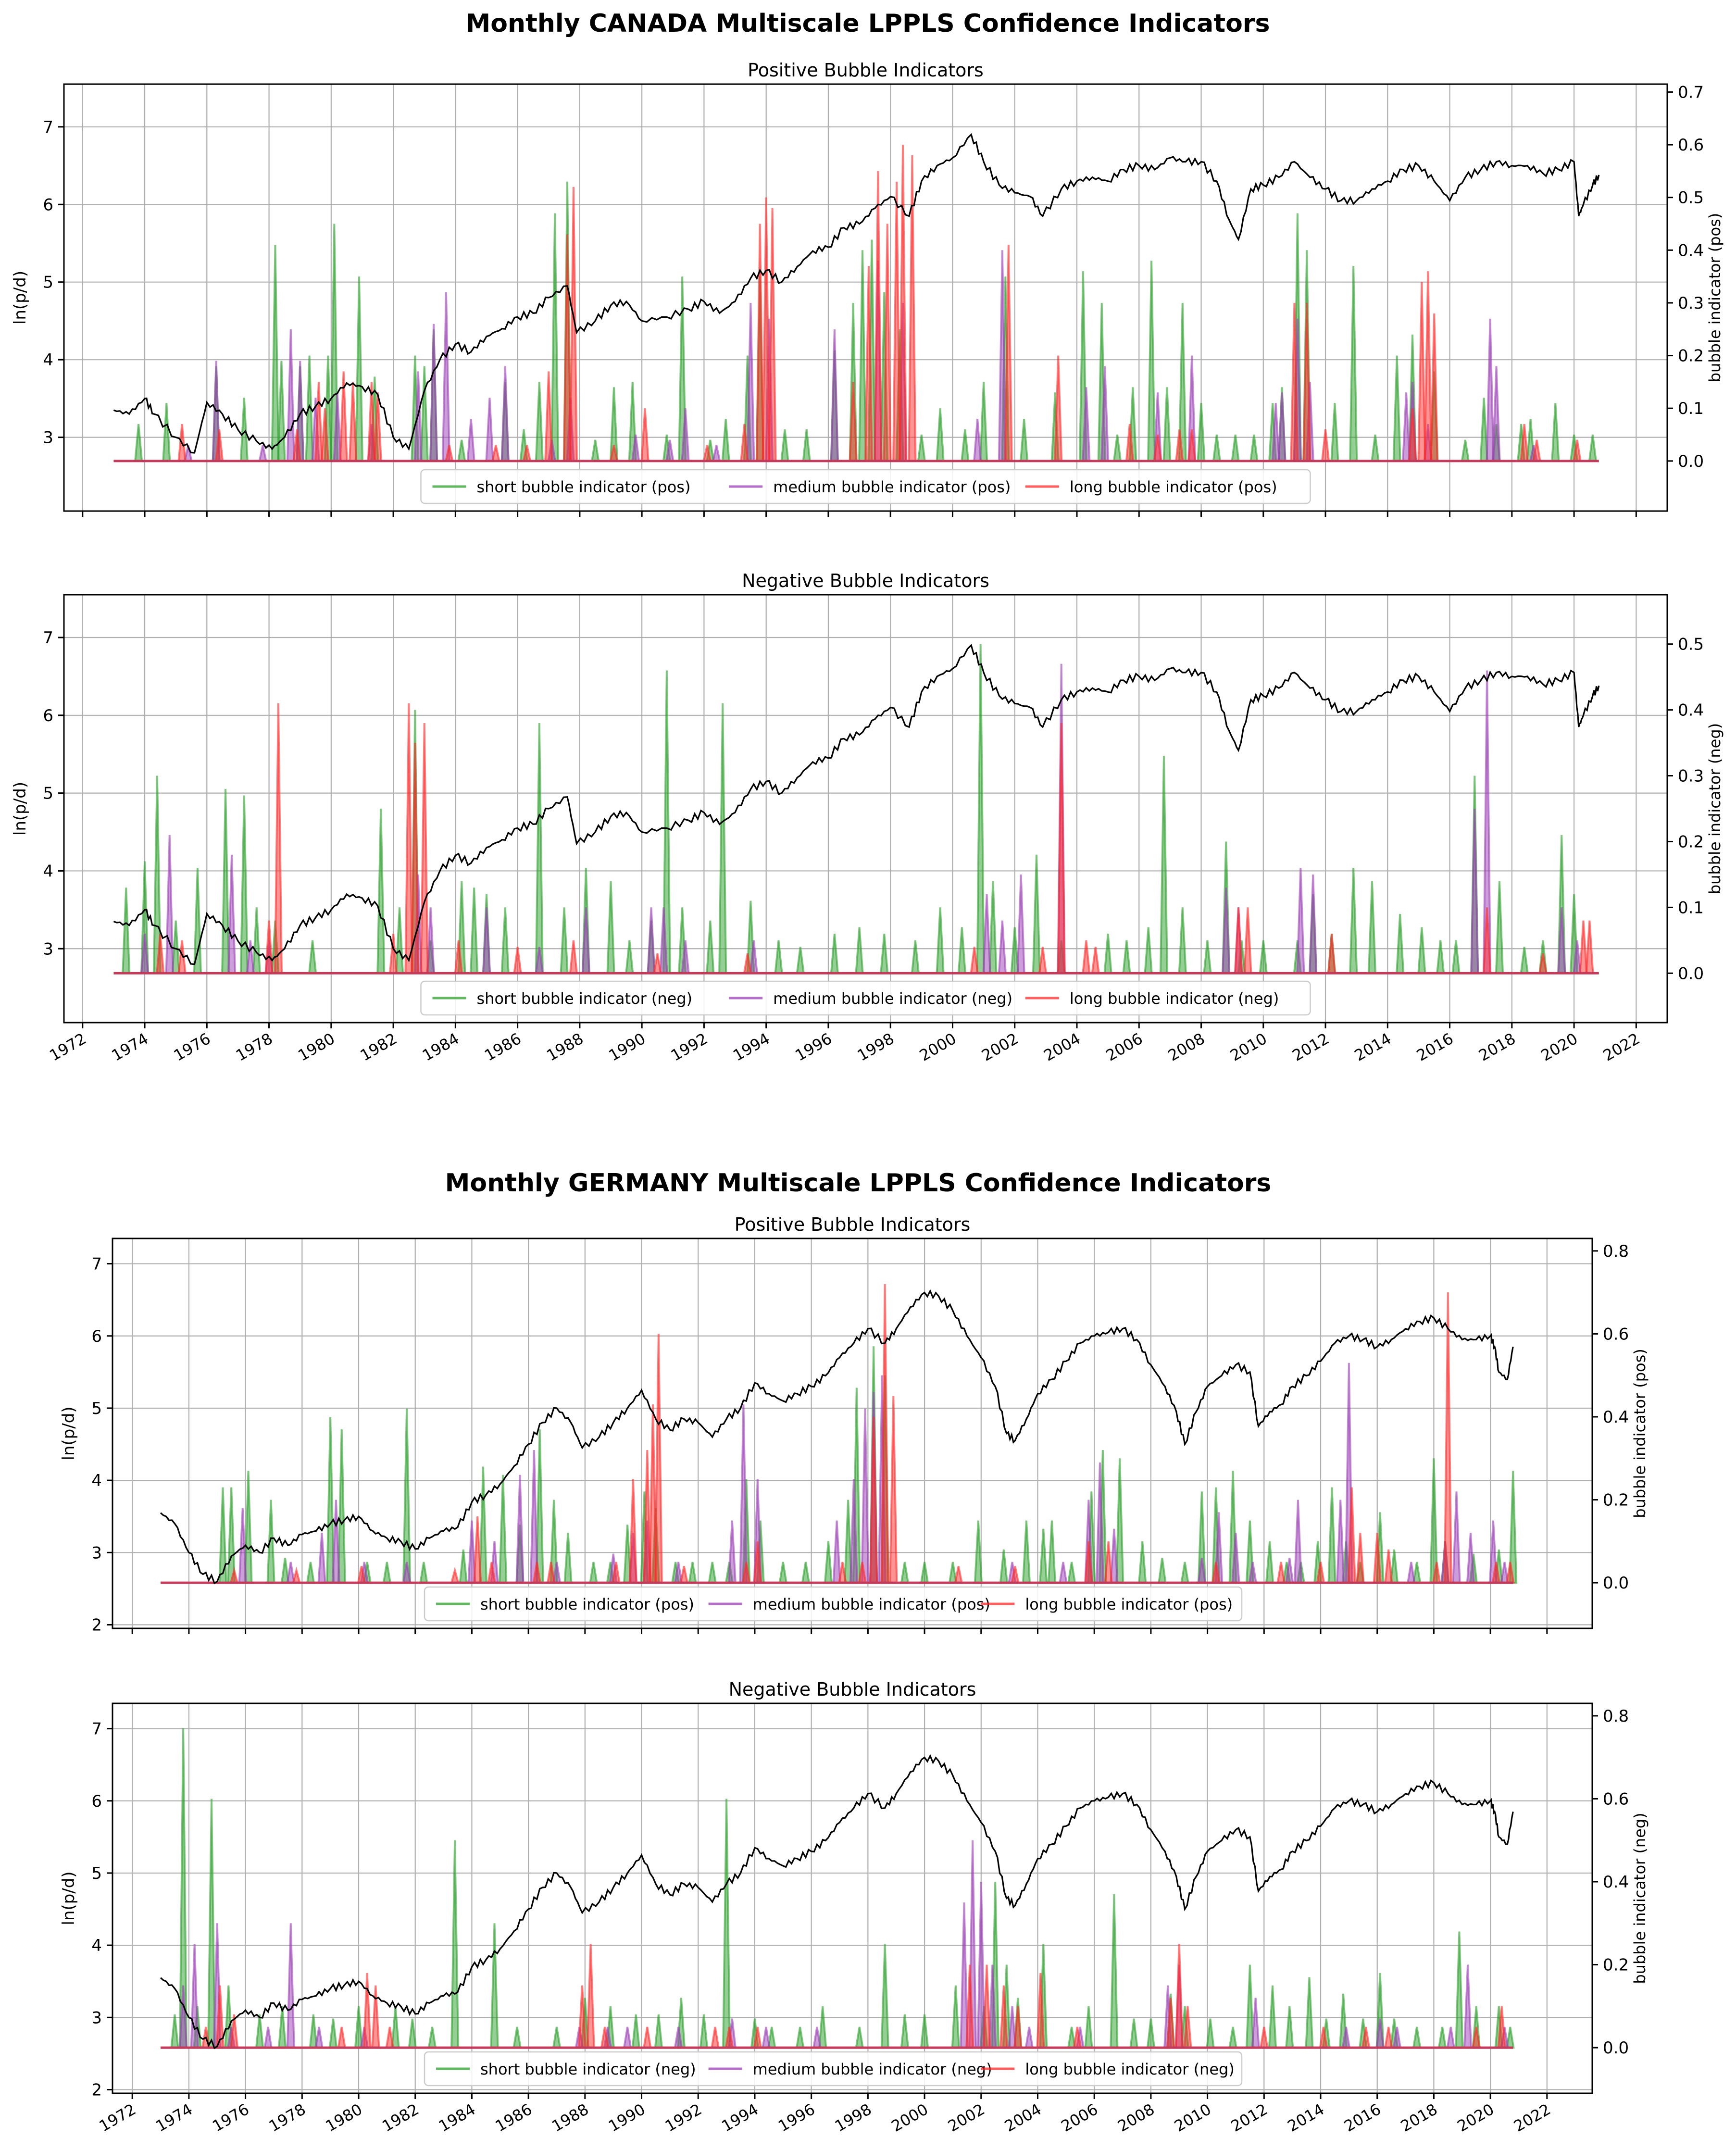 The height and width of the screenshot is (2150, 1736). I want to click on y-tick-label-left: 6, so click(48, 204).